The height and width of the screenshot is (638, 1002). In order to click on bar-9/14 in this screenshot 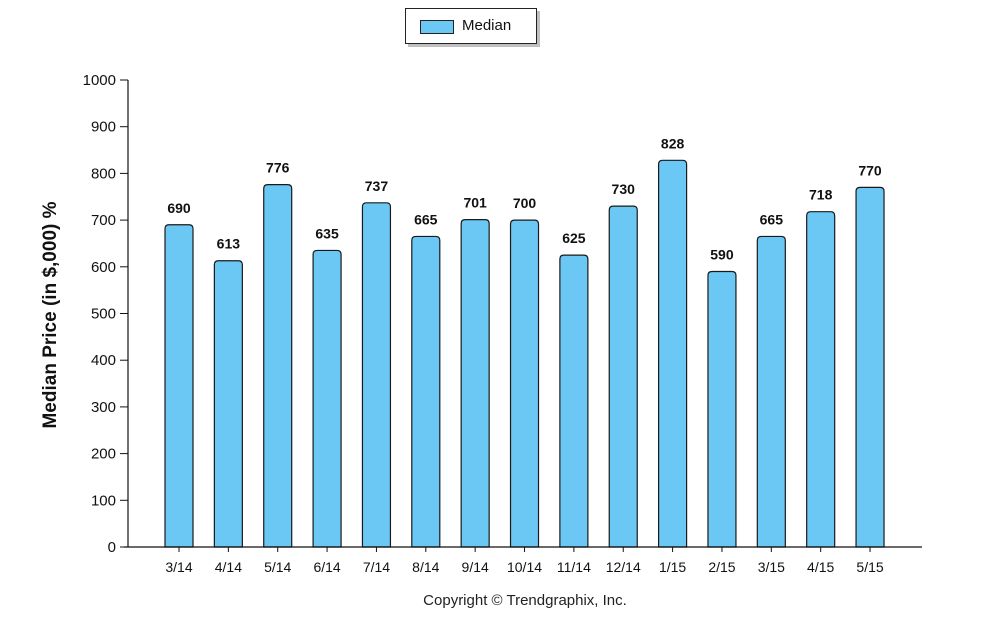, I will do `click(475, 383)`.